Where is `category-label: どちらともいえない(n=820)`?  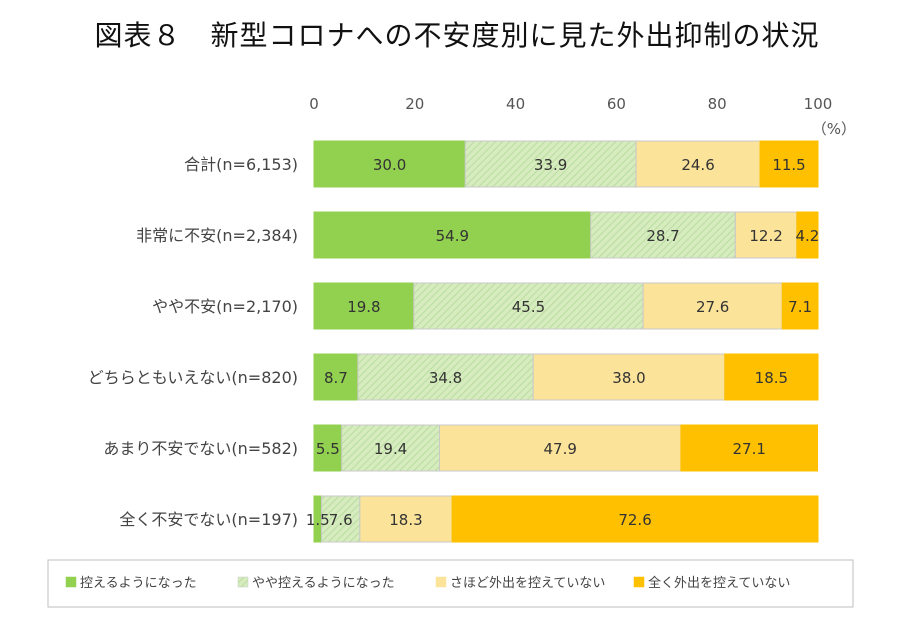
category-label: どちらともいえない(n=820) is located at coordinates (193, 377).